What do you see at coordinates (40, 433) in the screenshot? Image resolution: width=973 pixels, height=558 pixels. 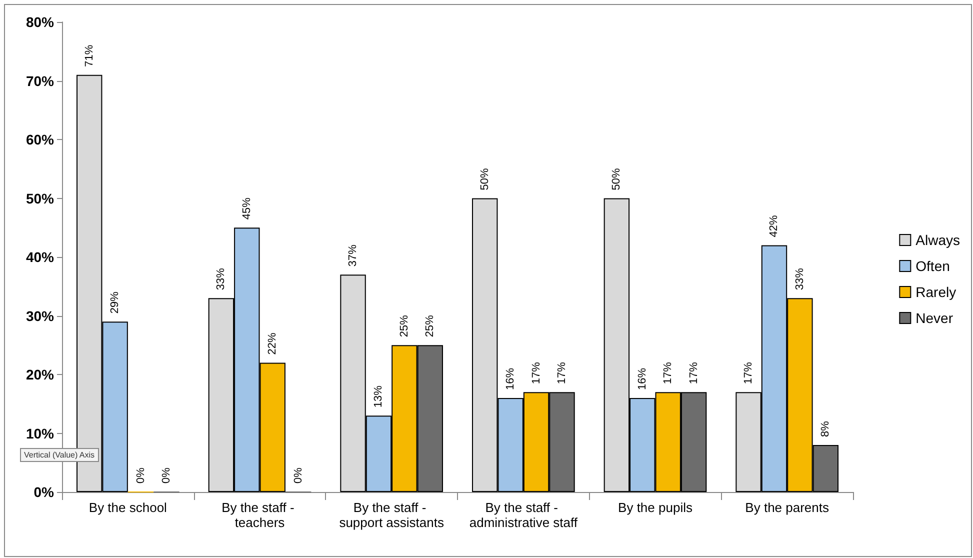 I see `y-tick-label: 10%` at bounding box center [40, 433].